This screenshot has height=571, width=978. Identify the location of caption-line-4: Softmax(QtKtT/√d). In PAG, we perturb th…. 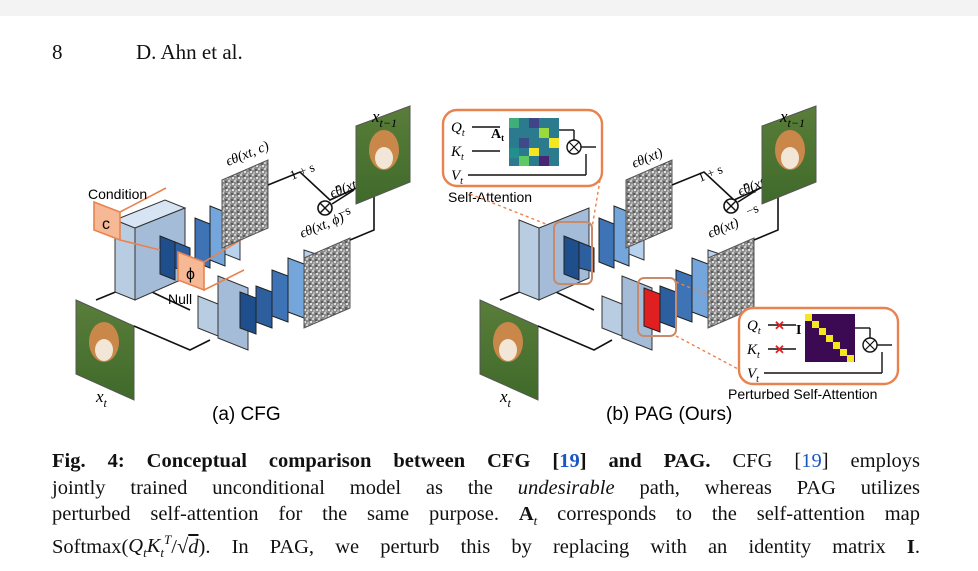
(486, 546).